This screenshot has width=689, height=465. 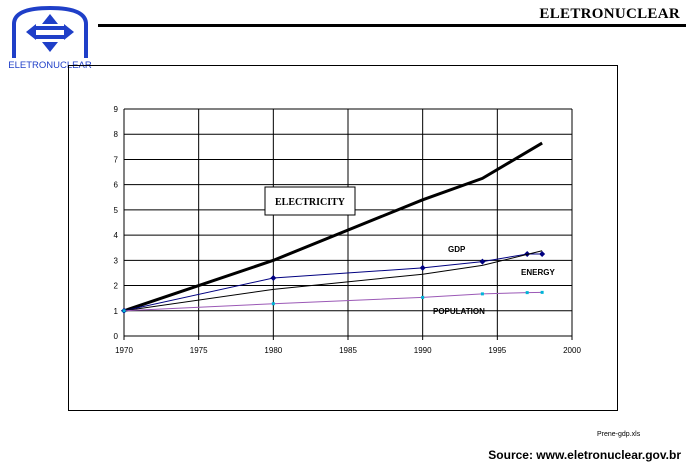 I want to click on y-tick-label: 9, so click(x=116, y=109).